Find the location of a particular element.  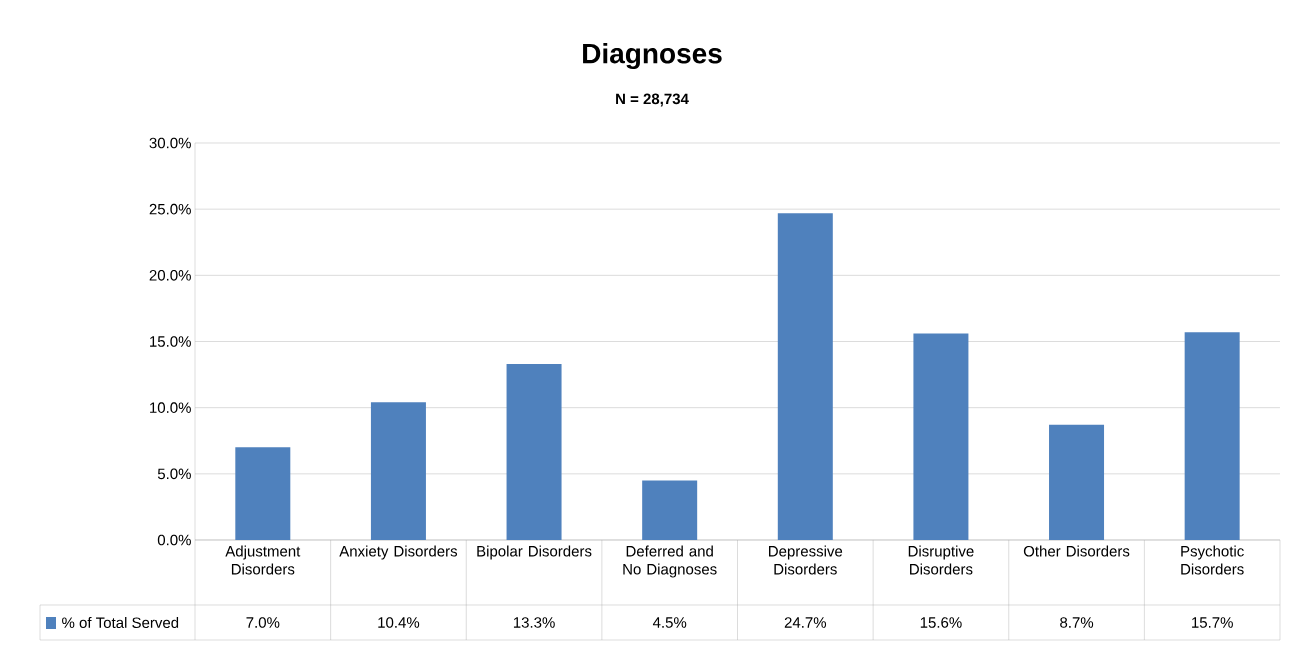

text: 15.6% is located at coordinates (941, 622).